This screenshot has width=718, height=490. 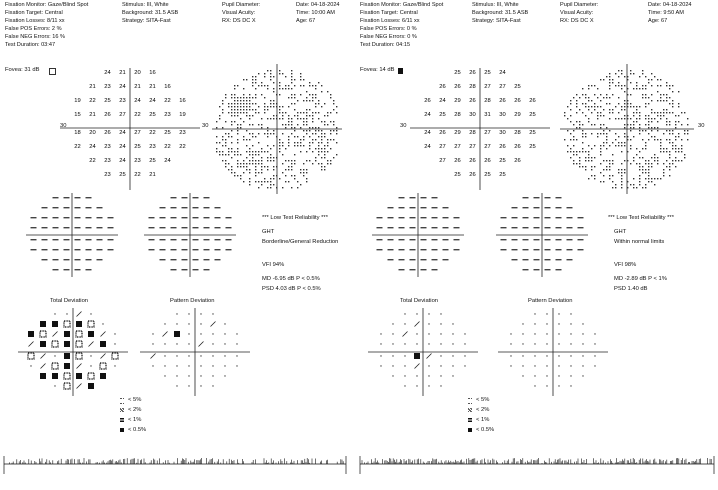 I want to click on fixation-monitor: Fixation Monitor: Gaze/Blind Spot, so click(x=47, y=5).